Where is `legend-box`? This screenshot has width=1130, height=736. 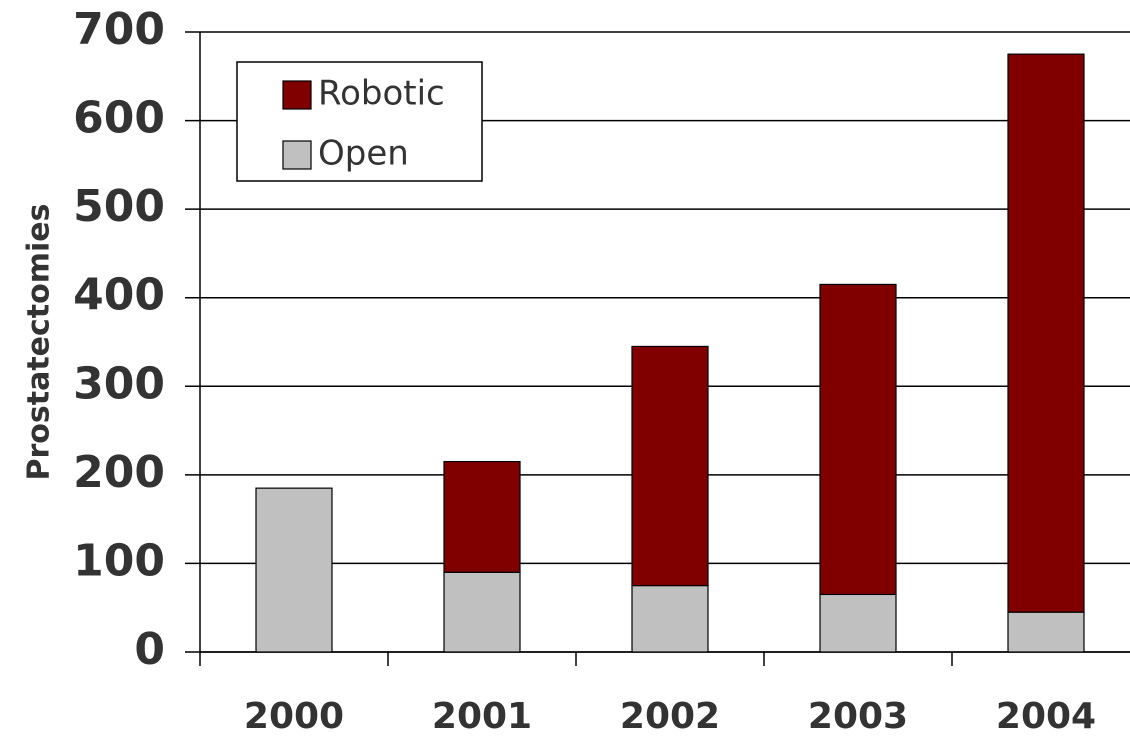 legend-box is located at coordinates (359, 121).